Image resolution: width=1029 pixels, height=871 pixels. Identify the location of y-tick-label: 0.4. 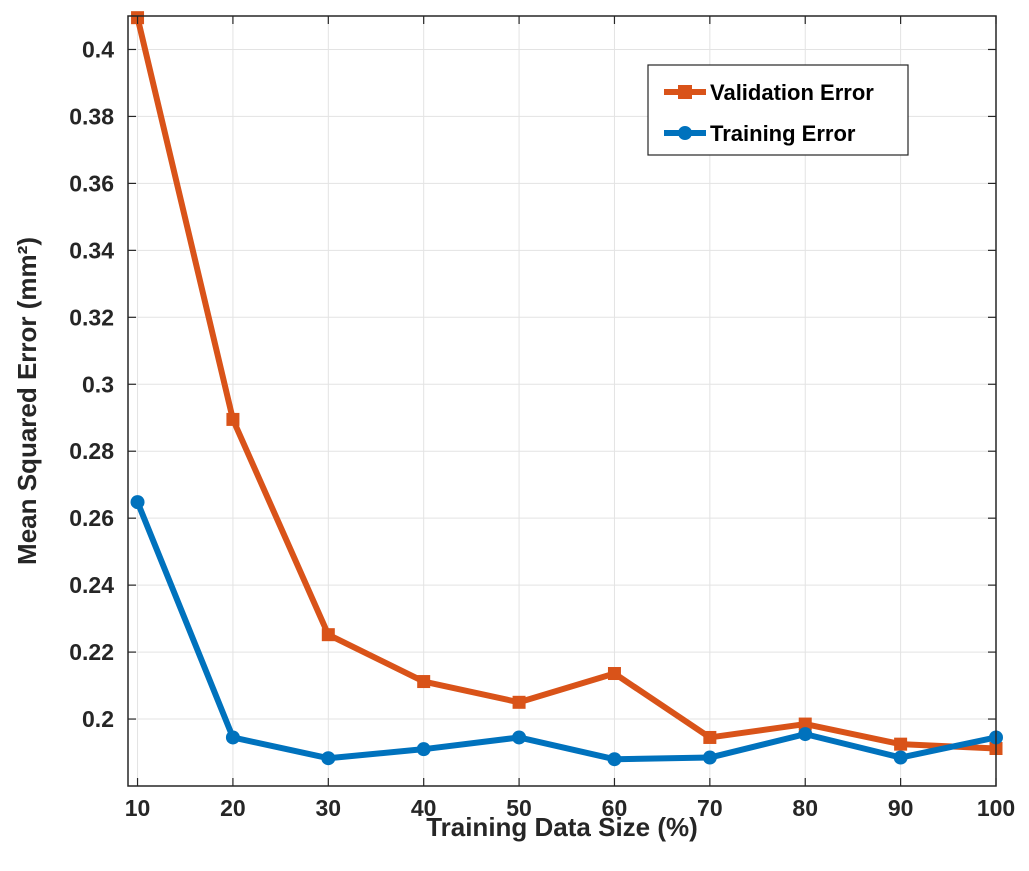
(98, 49).